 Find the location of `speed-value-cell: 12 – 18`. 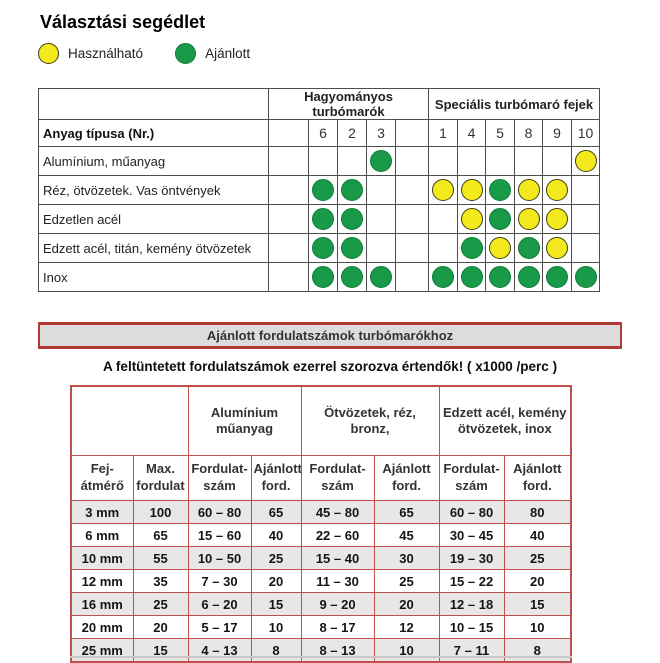

speed-value-cell: 12 – 18 is located at coordinates (471, 604).